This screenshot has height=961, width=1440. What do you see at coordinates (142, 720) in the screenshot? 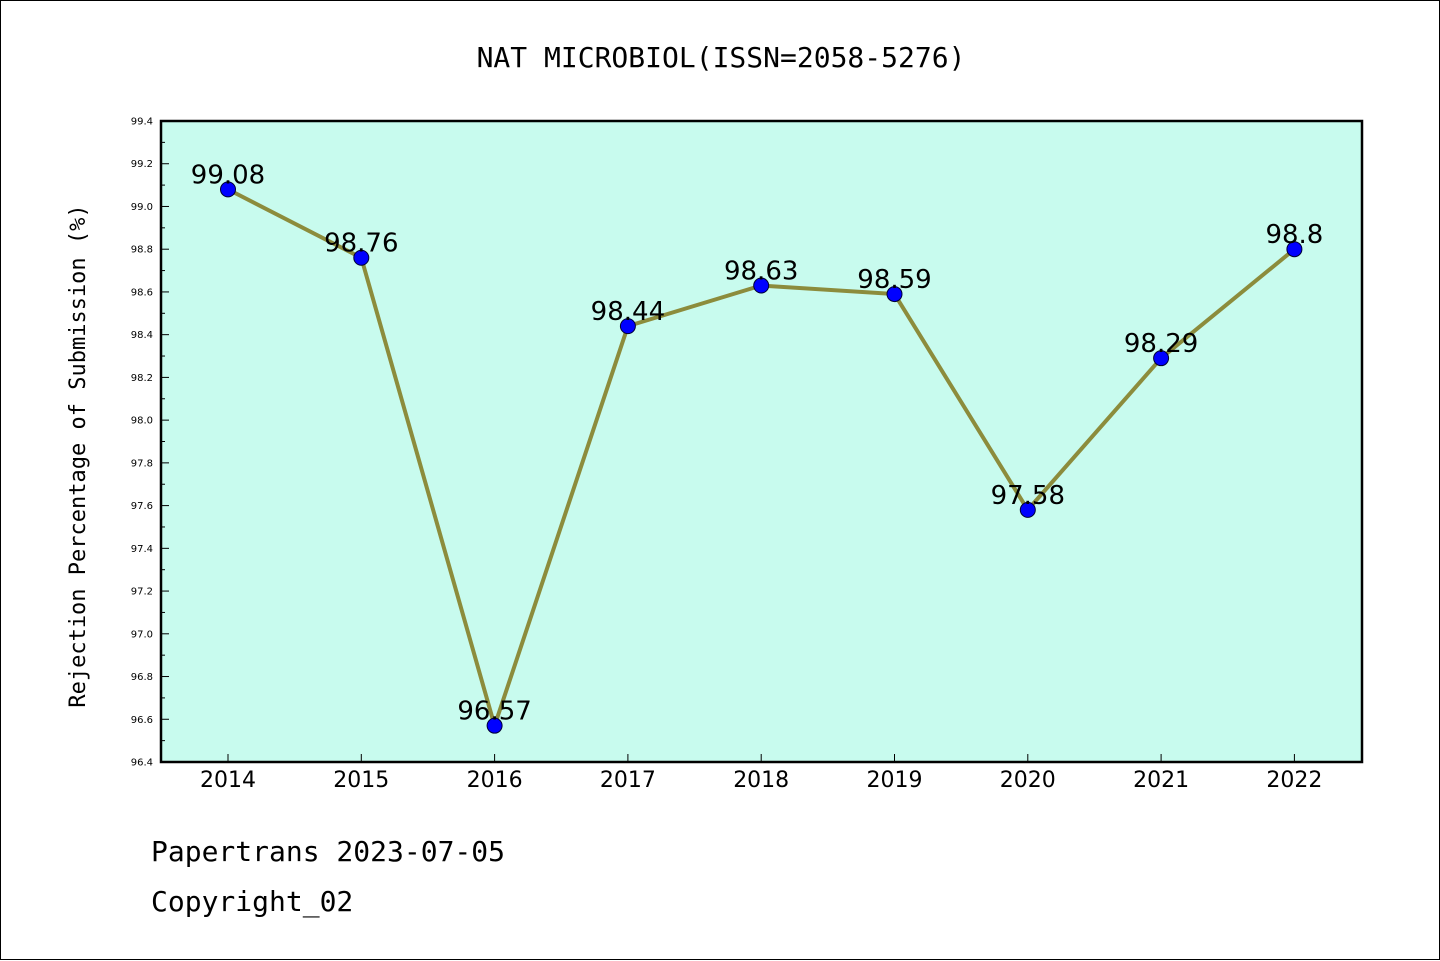
I see `y-tick-label: 96.6` at bounding box center [142, 720].